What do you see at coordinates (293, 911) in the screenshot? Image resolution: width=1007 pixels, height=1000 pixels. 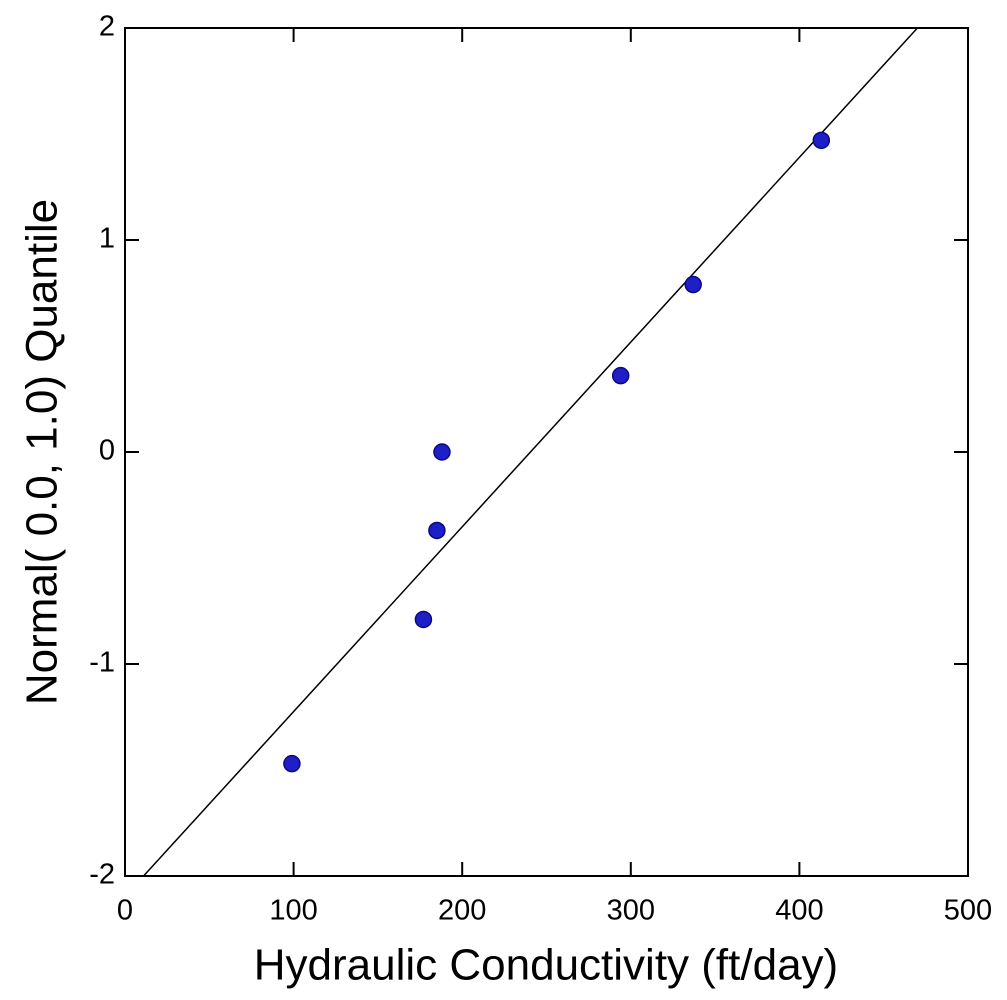 I see `x-tick-label: 100` at bounding box center [293, 911].